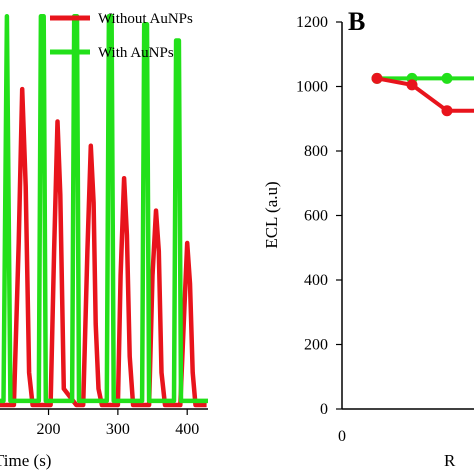  Describe the element at coordinates (316, 280) in the screenshot. I see `y-tick-label: 400` at that location.